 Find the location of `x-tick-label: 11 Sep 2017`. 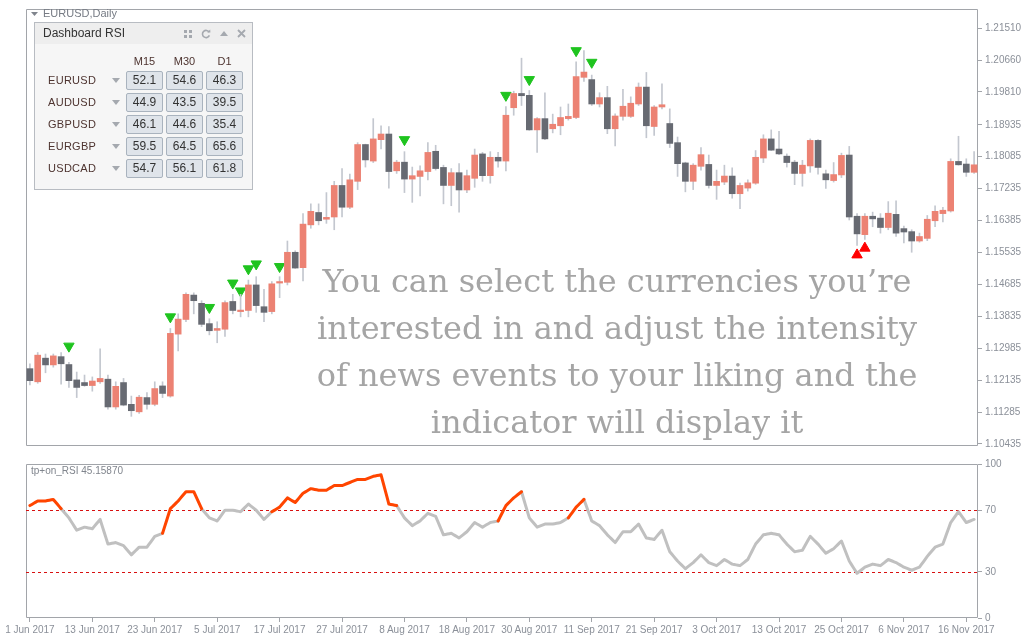

x-tick-label: 11 Sep 2017 is located at coordinates (592, 629).